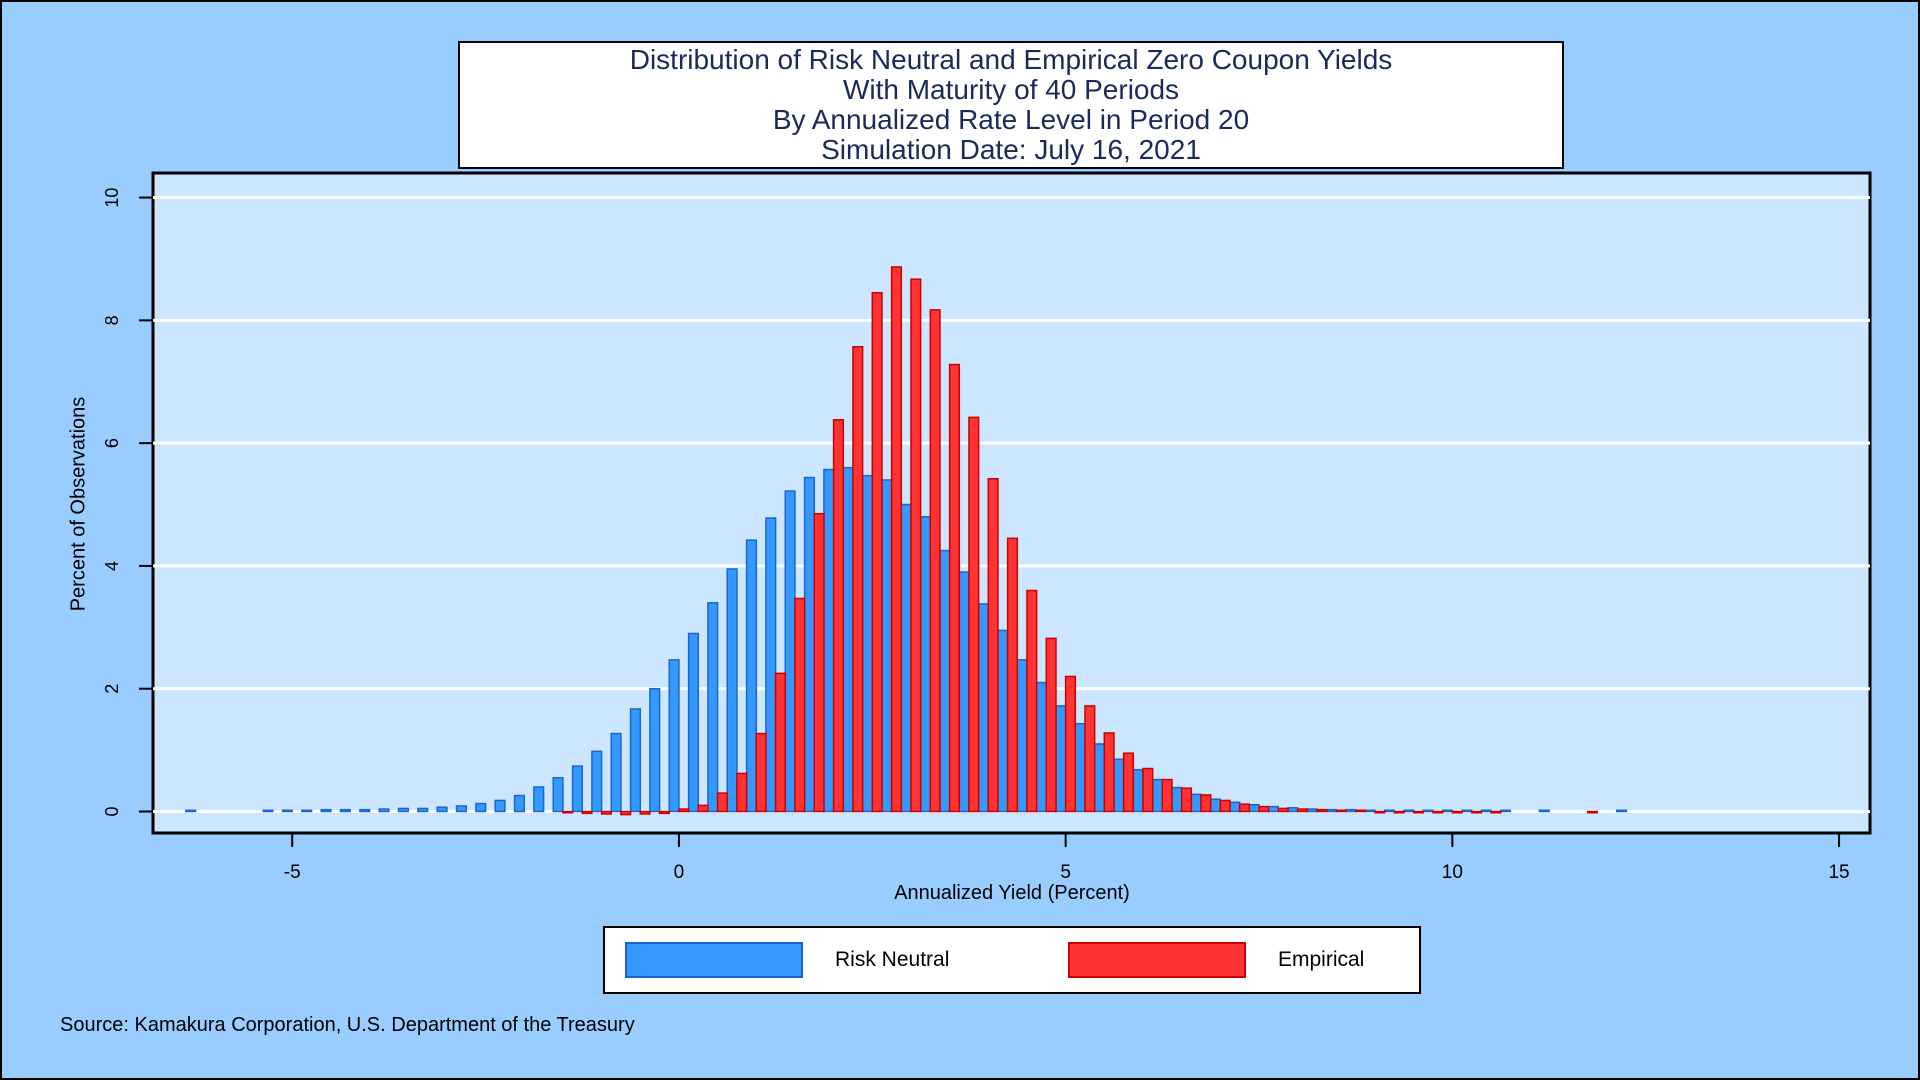  Describe the element at coordinates (112, 812) in the screenshot. I see `y-tick-label-0: 0` at that location.